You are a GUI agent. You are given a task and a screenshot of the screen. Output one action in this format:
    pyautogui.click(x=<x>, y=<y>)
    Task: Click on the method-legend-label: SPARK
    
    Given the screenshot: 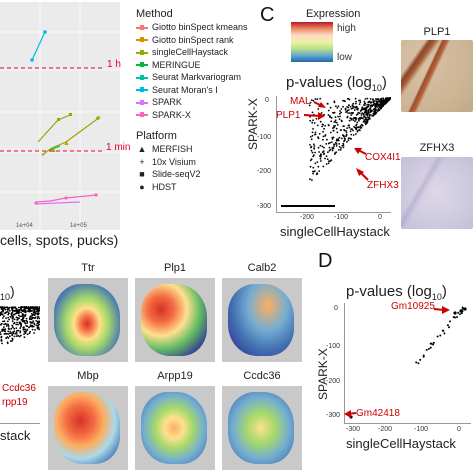 What is the action you would take?
    pyautogui.click(x=167, y=102)
    